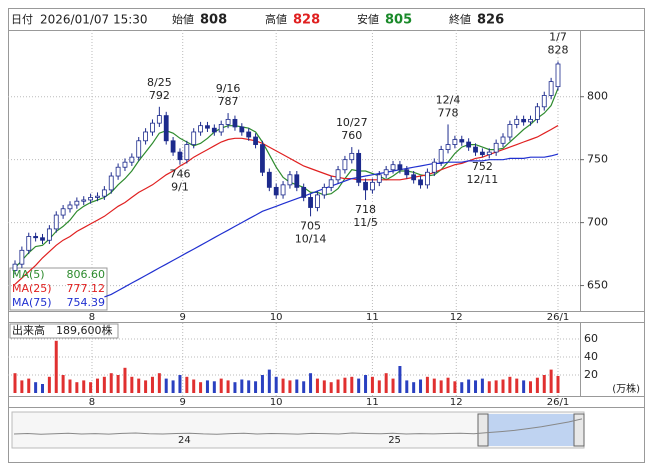  I want to click on y-tick-label: 650, so click(597, 285).